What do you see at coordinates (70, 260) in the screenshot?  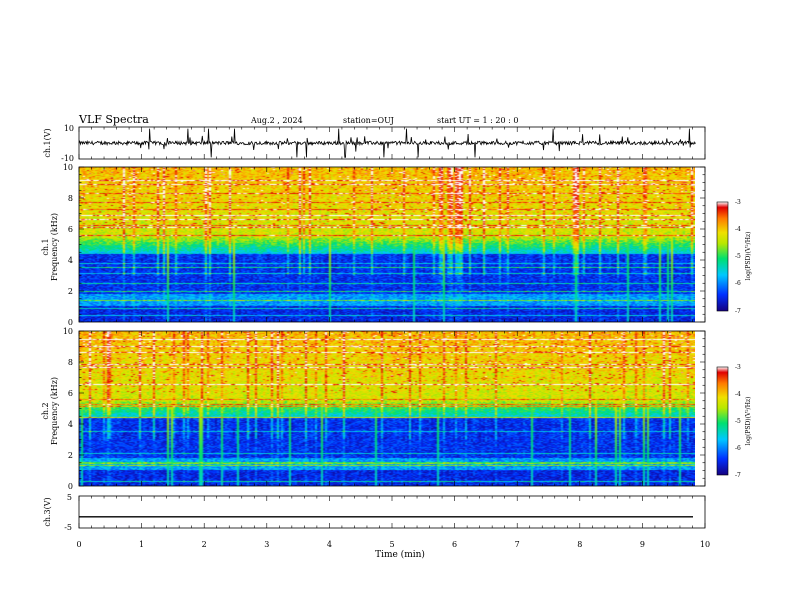 I see `ch1-freq-tick-4: 4` at bounding box center [70, 260].